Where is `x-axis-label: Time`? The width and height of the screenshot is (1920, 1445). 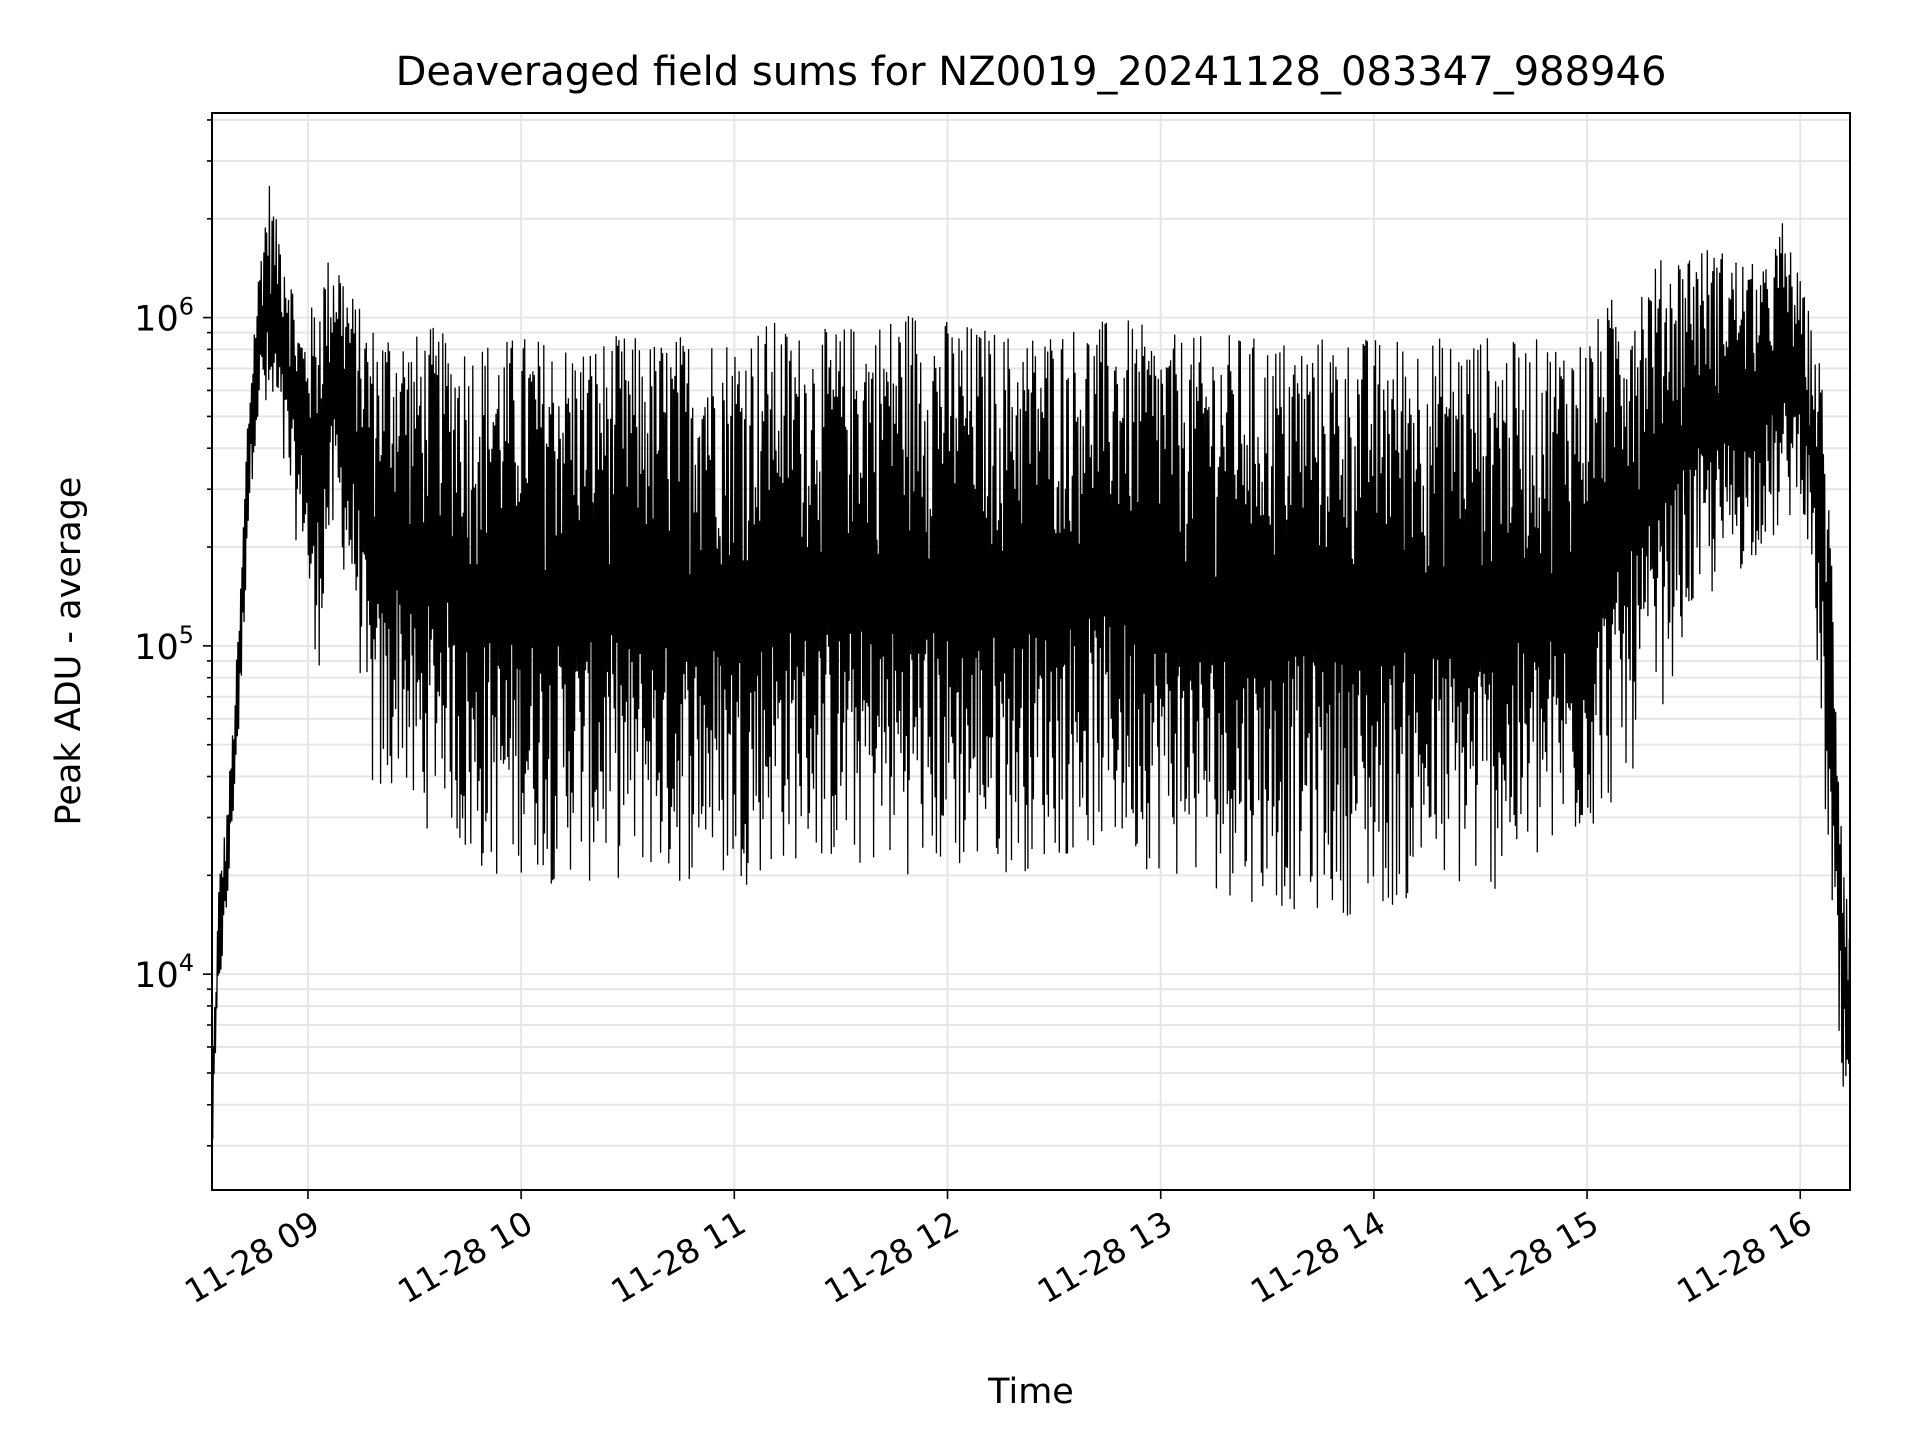
x-axis-label: Time is located at coordinates (1030, 1392).